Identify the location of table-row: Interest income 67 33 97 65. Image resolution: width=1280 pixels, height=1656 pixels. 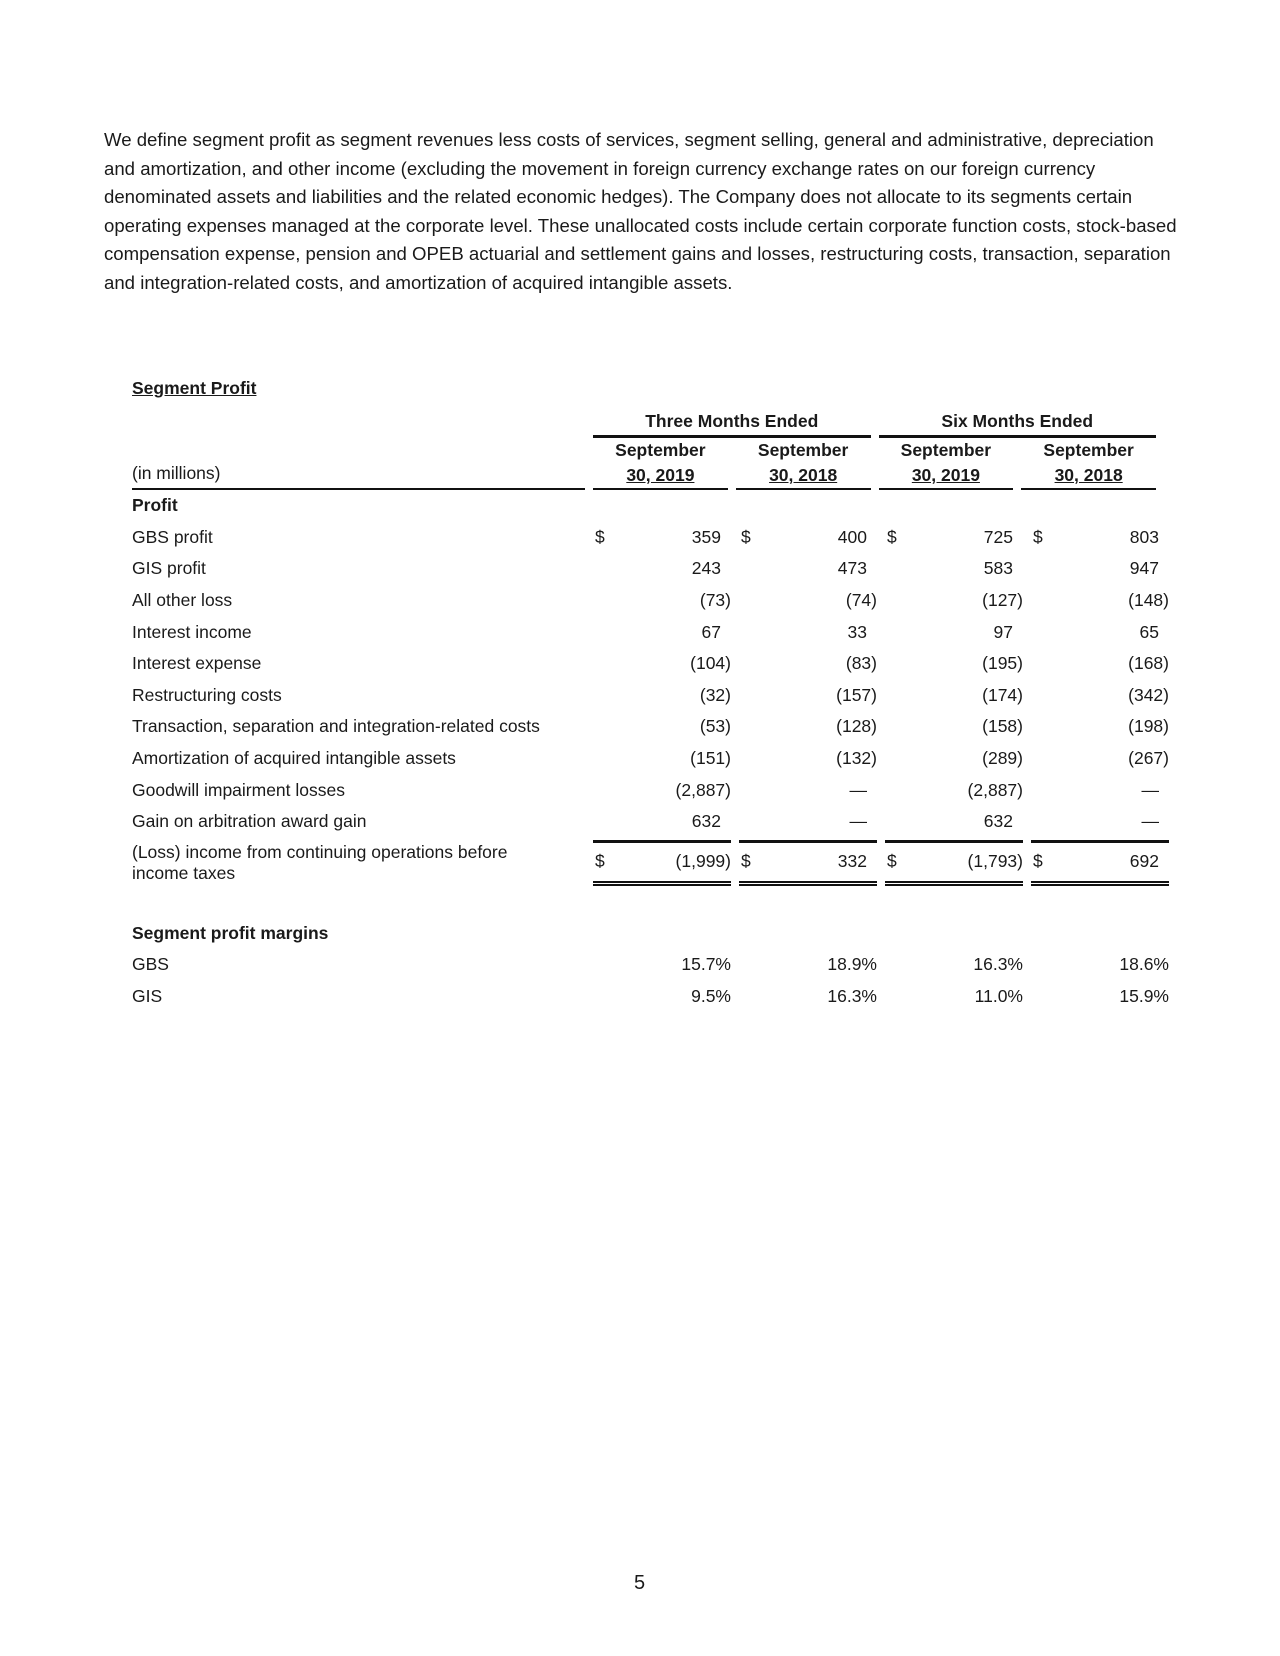
(645, 632).